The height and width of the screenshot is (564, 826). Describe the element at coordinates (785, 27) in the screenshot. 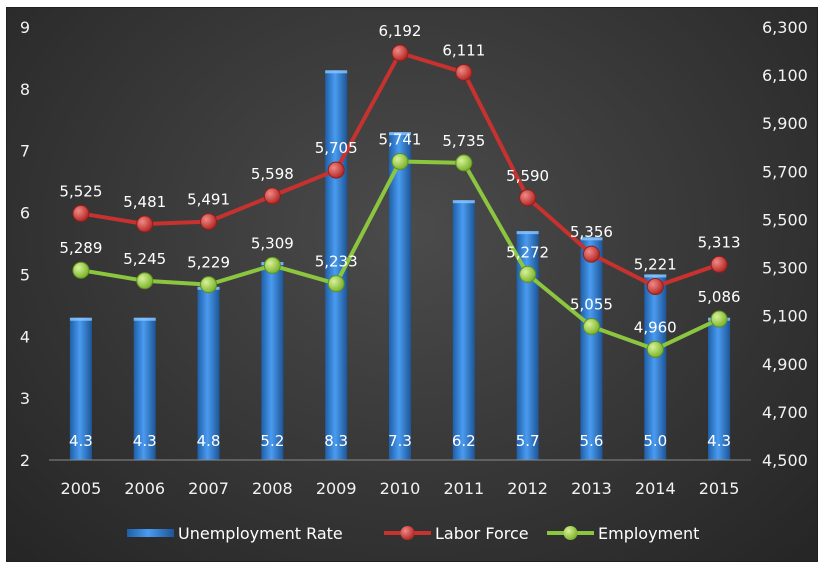

I see `right-axis-tick-label: 6,300` at that location.